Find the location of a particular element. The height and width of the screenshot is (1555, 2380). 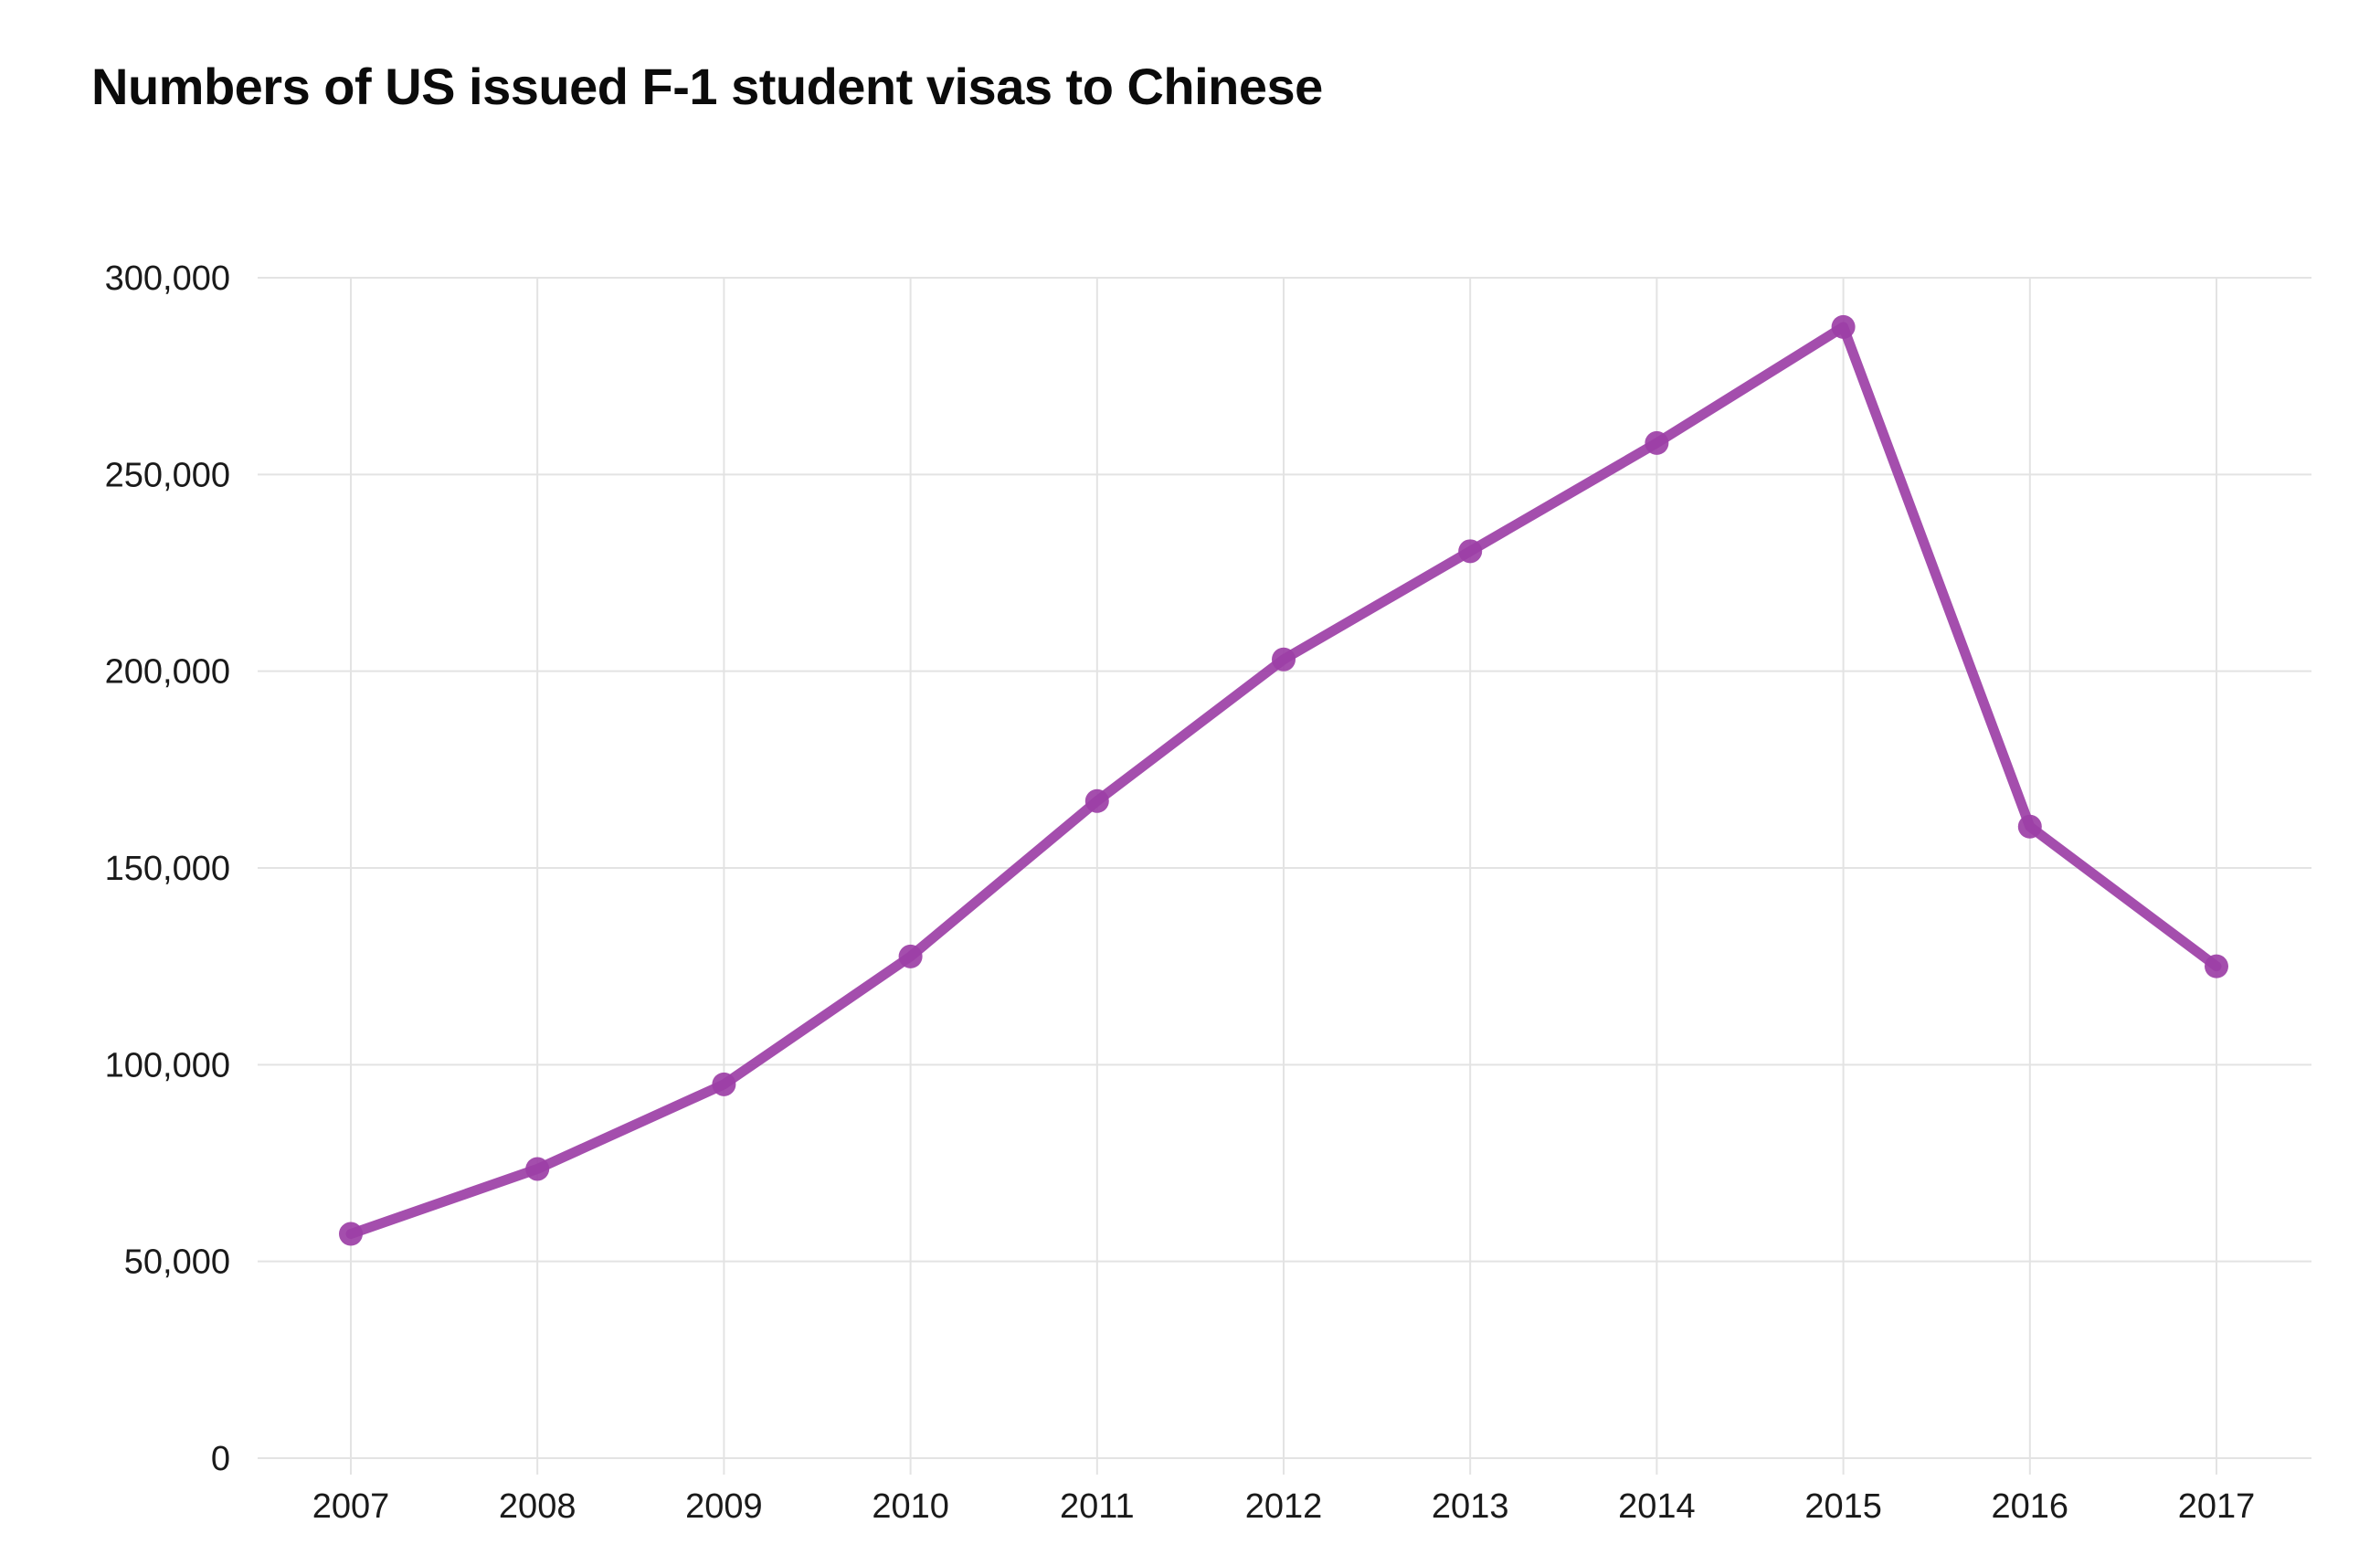

x-tick-label: 2016 is located at coordinates (2031, 1507).